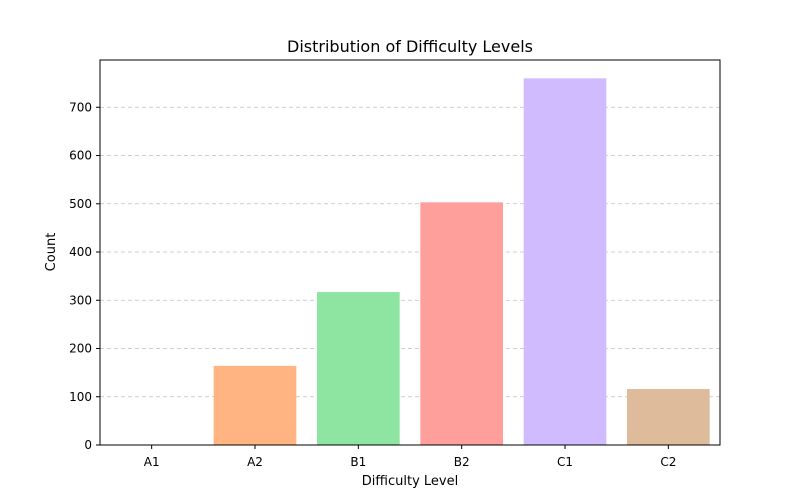 This screenshot has width=800, height=500. What do you see at coordinates (255, 405) in the screenshot?
I see `bar-a2` at bounding box center [255, 405].